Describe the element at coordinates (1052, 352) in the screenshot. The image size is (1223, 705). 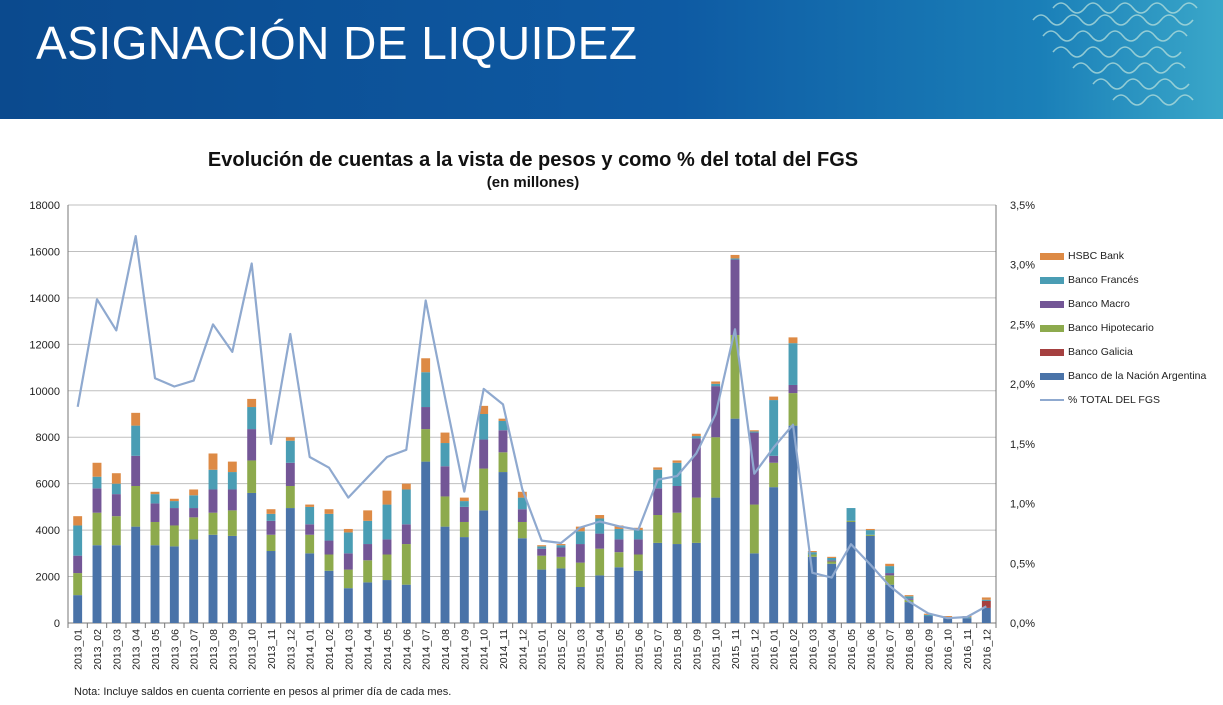
I see `legend-swatch` at that location.